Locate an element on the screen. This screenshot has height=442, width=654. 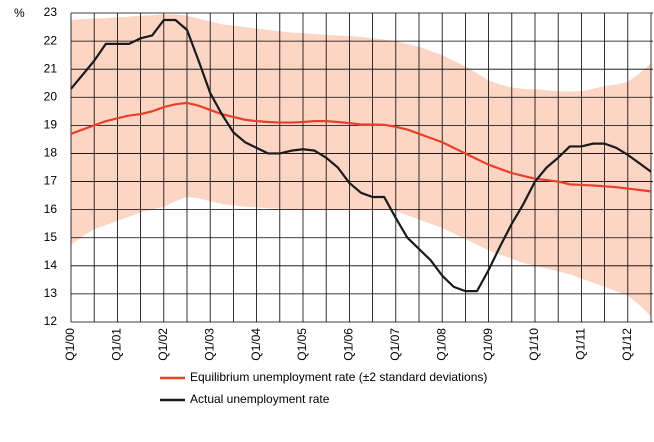
y-tick-label: 20 is located at coordinates (51, 96).